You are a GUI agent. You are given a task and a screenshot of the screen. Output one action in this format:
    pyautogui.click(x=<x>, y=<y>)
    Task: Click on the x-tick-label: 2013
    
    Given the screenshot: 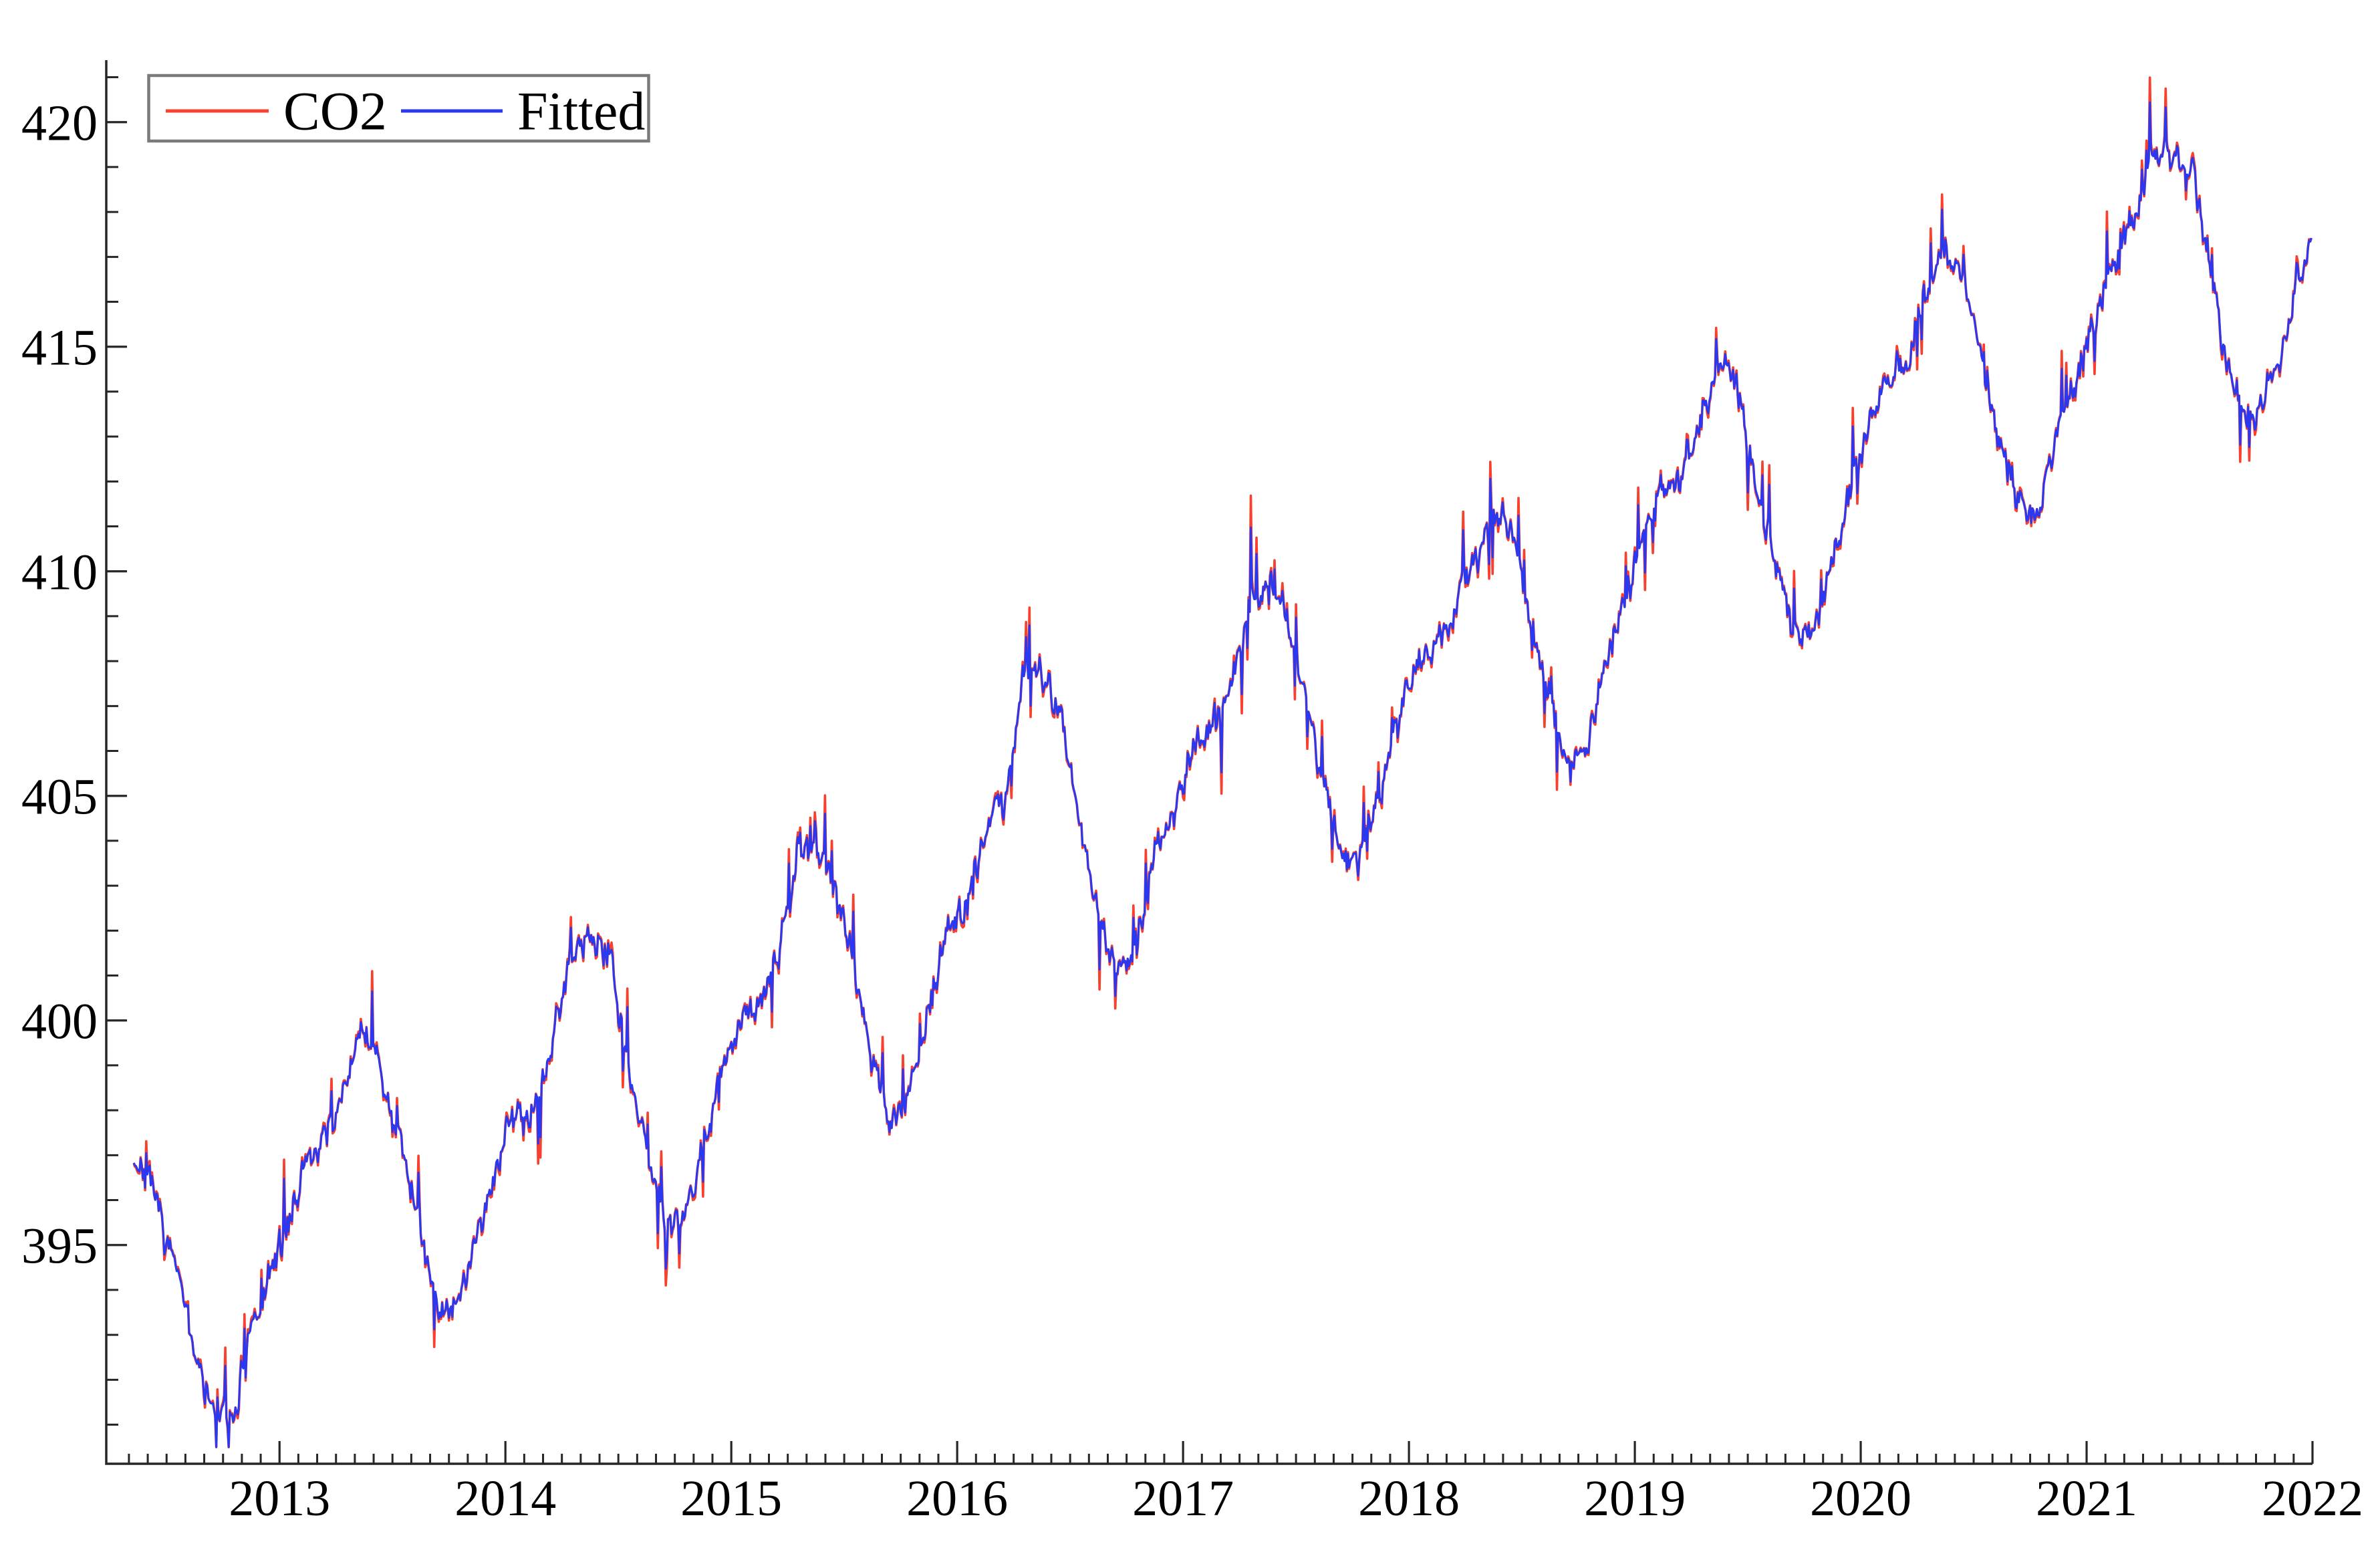 What is the action you would take?
    pyautogui.click(x=279, y=1499)
    